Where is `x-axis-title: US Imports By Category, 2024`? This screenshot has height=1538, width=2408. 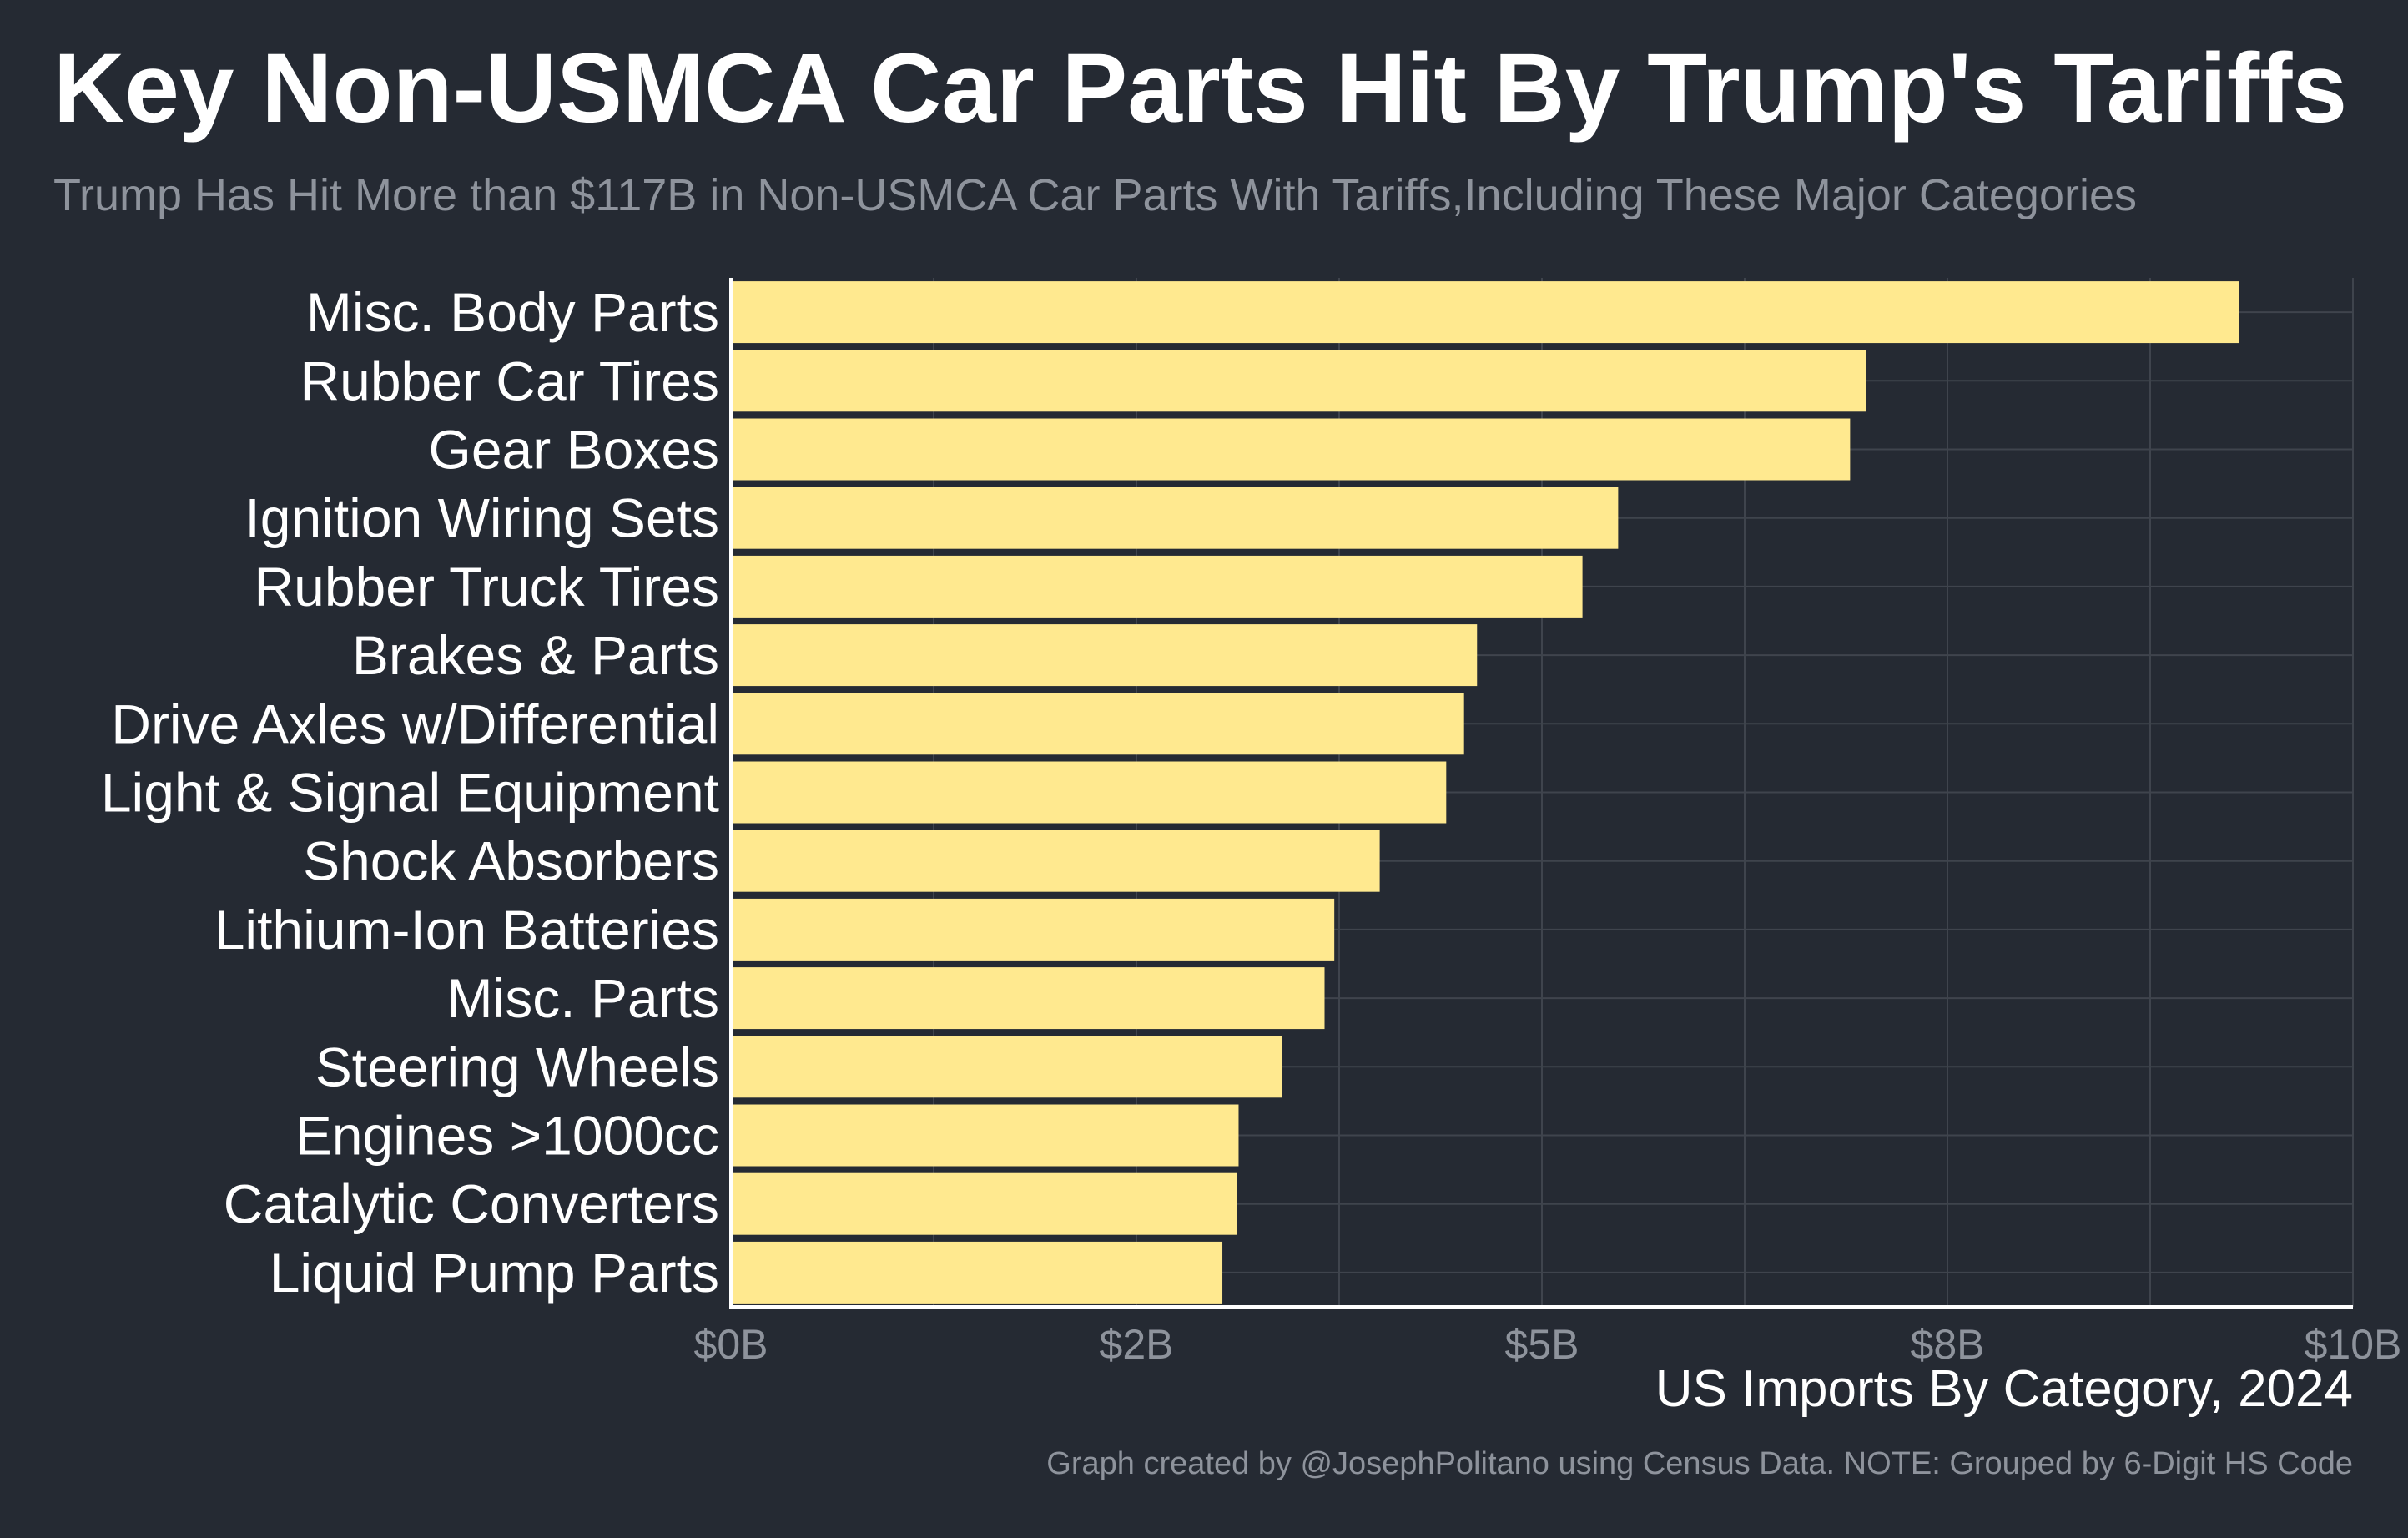
x-axis-title: US Imports By Category, 2024 is located at coordinates (2004, 1389).